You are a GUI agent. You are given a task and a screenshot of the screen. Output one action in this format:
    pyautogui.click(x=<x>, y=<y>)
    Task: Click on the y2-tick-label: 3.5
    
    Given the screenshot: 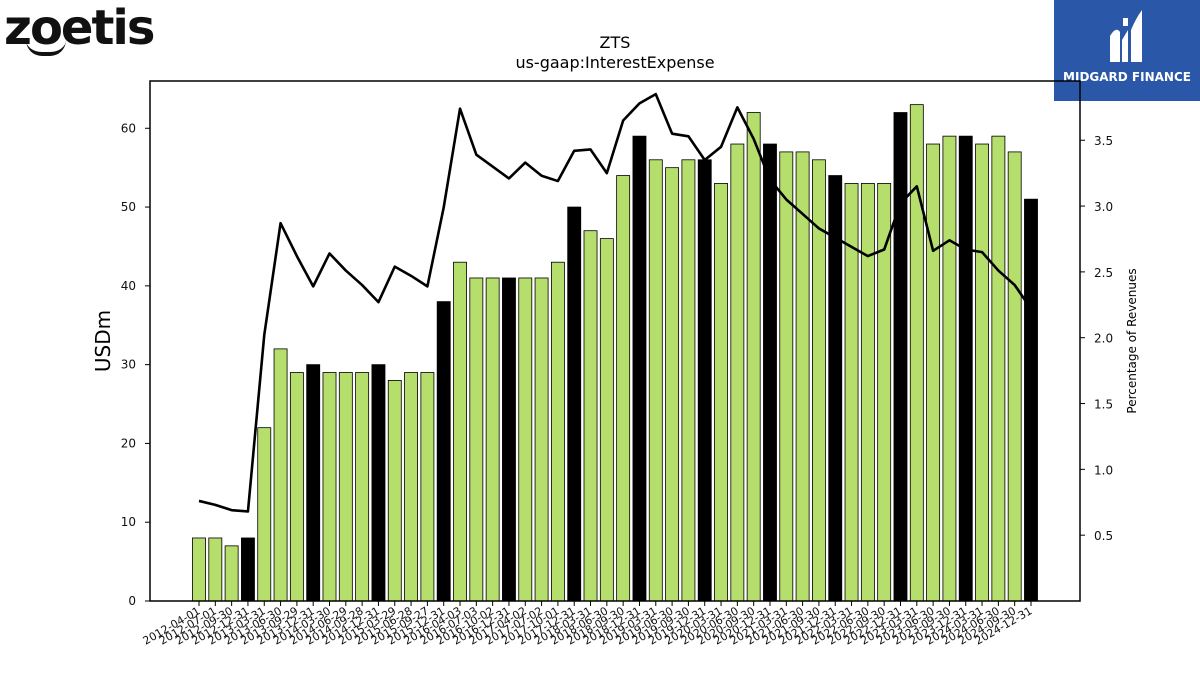 What is the action you would take?
    pyautogui.click(x=1103, y=141)
    